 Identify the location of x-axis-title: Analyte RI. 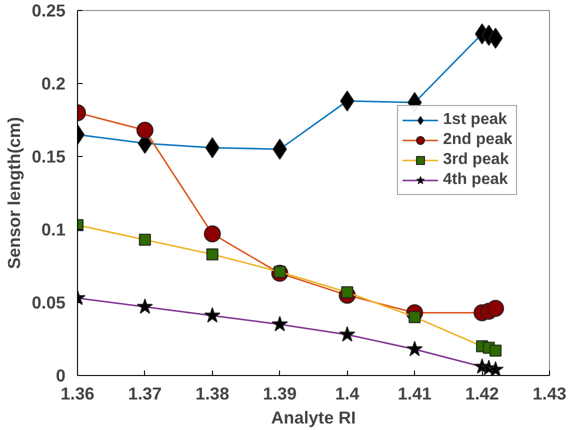
(313, 418).